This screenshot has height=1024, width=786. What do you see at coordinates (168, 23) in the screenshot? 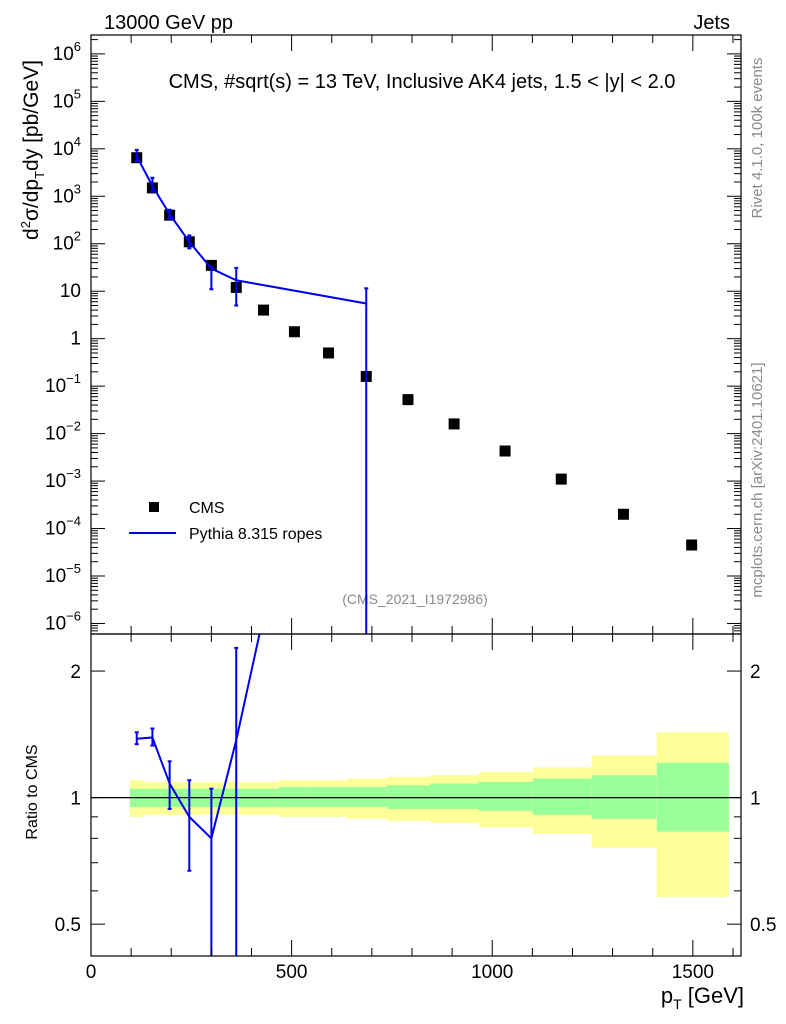
I see `header-process: 13000 GeV pp` at bounding box center [168, 23].